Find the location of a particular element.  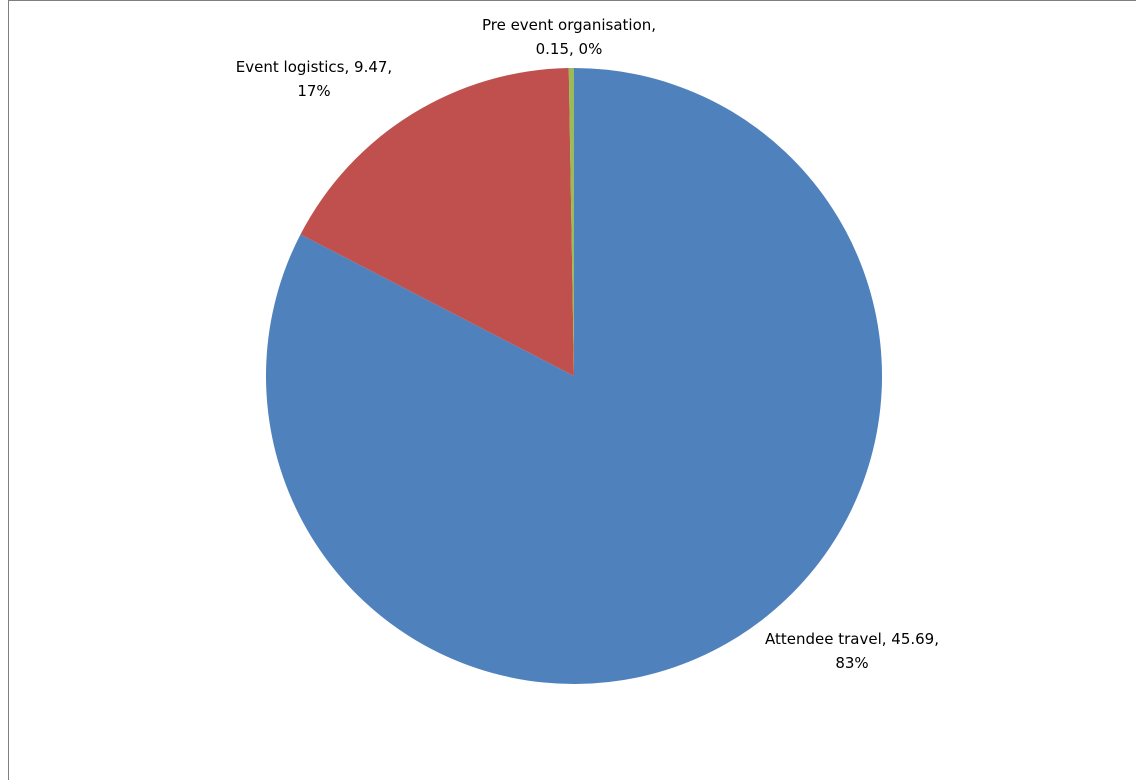

data-label-attendee-travel: Attendee travel, 45.69, 83% is located at coordinates (852, 651).